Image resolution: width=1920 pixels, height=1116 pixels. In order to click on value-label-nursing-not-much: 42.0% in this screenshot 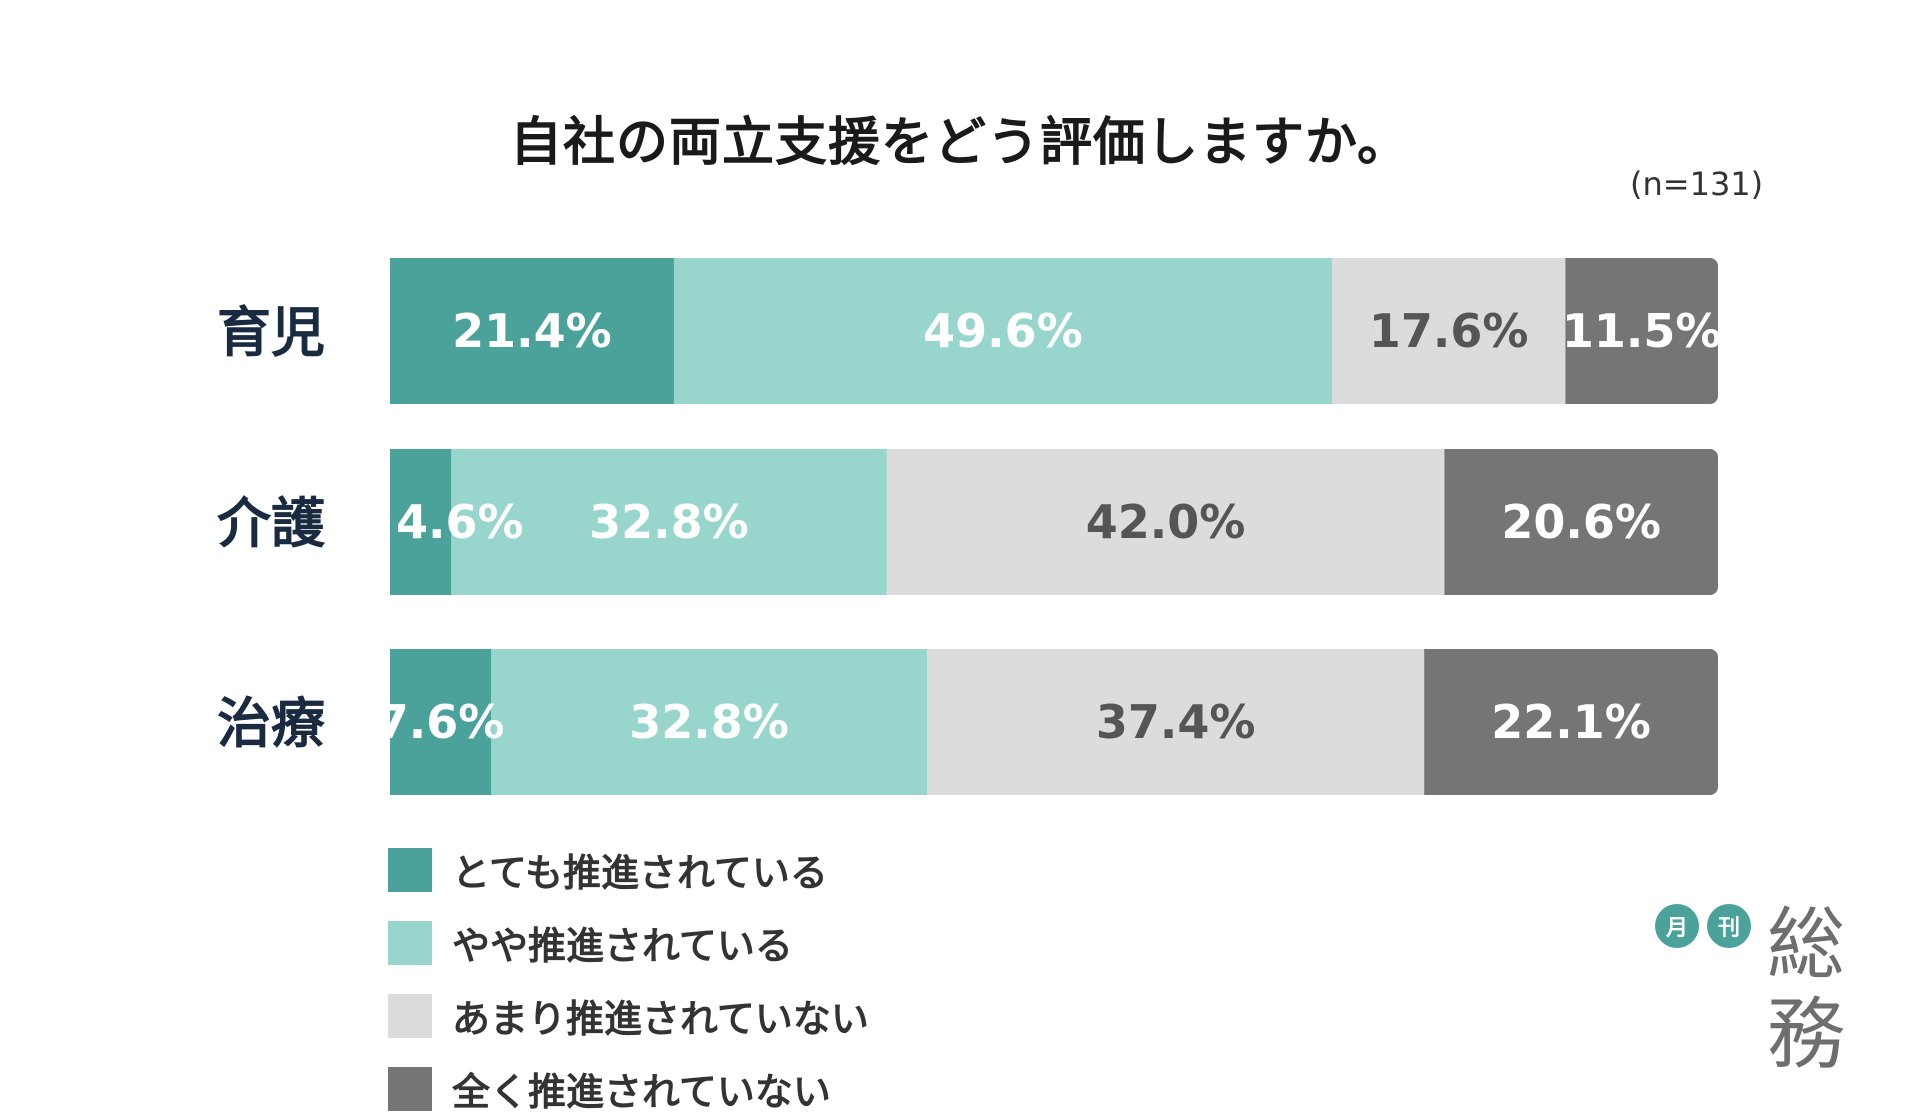, I will do `click(1166, 522)`.